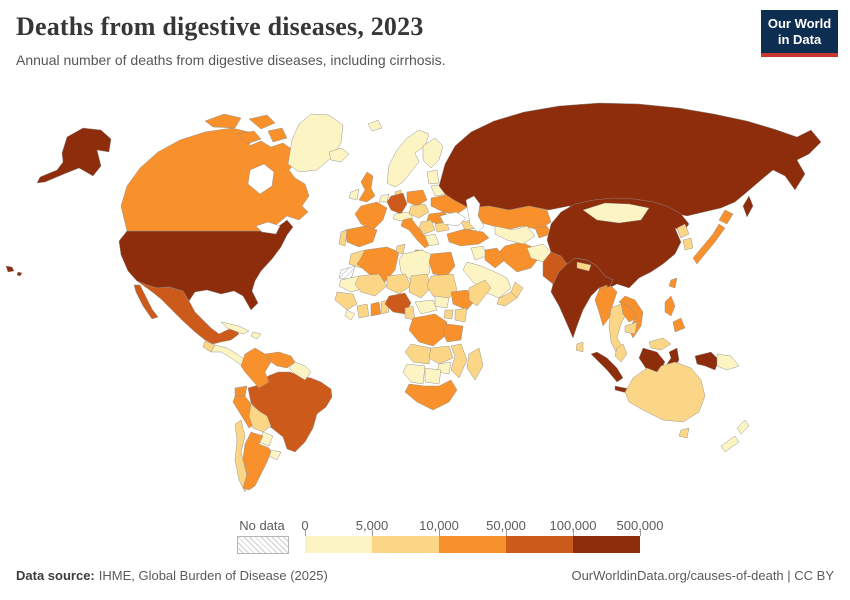 This screenshot has width=850, height=600. What do you see at coordinates (399, 284) in the screenshot?
I see `country-niger` at bounding box center [399, 284].